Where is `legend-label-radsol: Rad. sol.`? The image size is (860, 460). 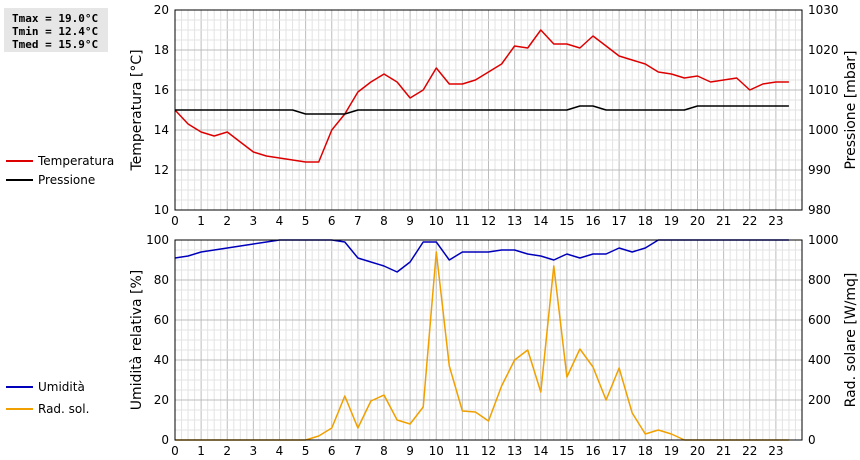
legend-label-radsol: Rad. sol. is located at coordinates (63, 409).